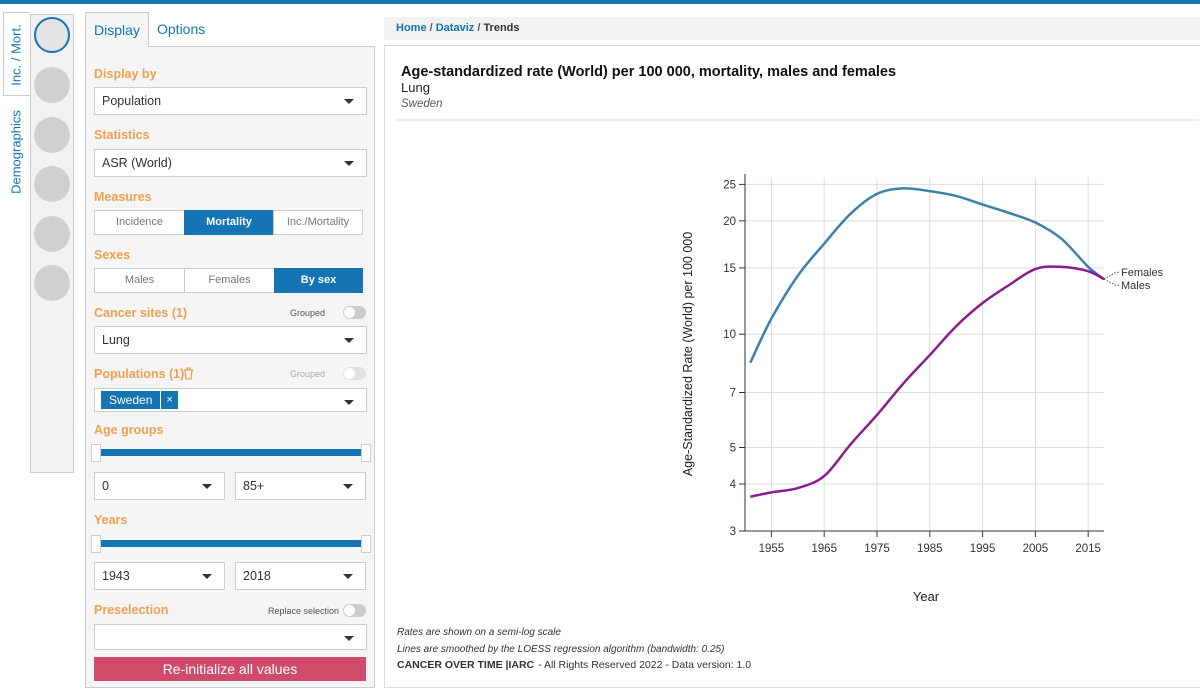 The height and width of the screenshot is (695, 1200). Describe the element at coordinates (1136, 286) in the screenshot. I see `series-label: Males` at that location.